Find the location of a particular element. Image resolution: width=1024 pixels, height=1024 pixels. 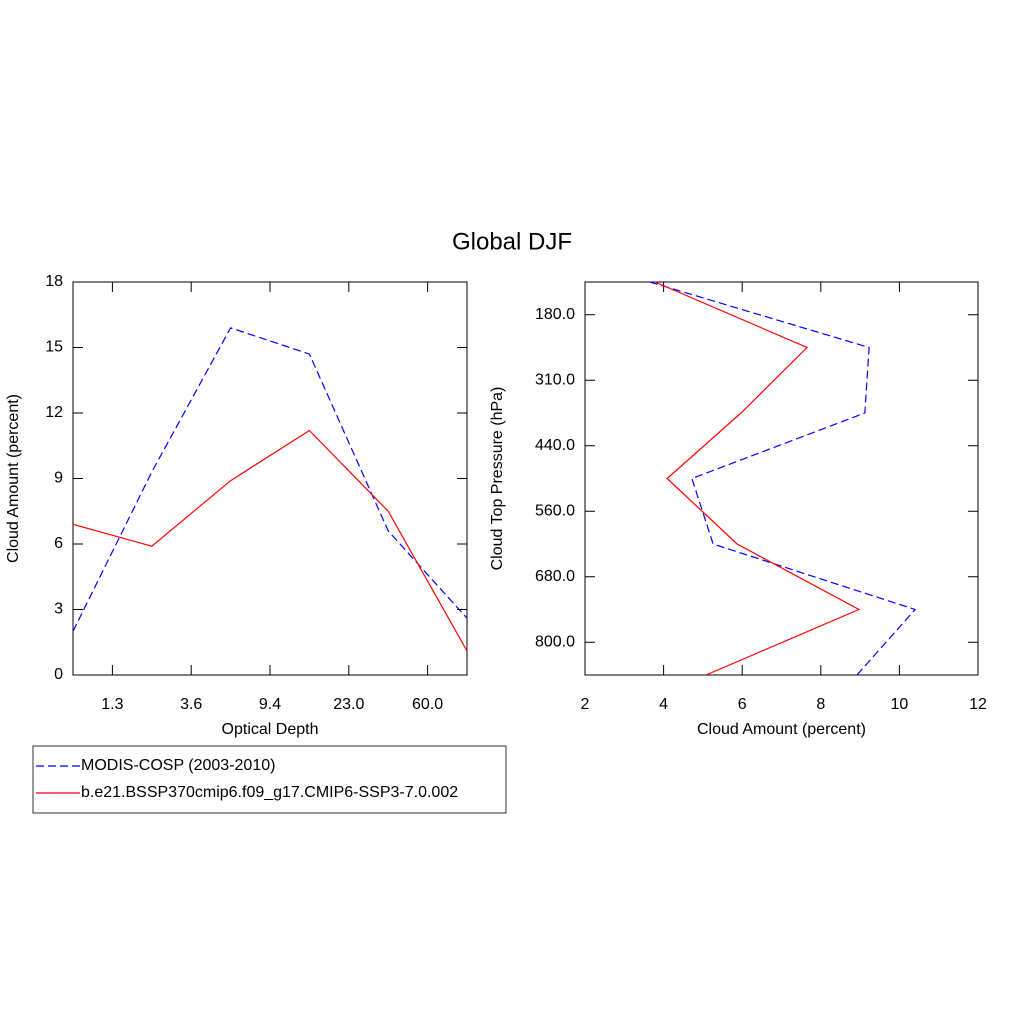

y-tick-label: 440.0 is located at coordinates (555, 445).